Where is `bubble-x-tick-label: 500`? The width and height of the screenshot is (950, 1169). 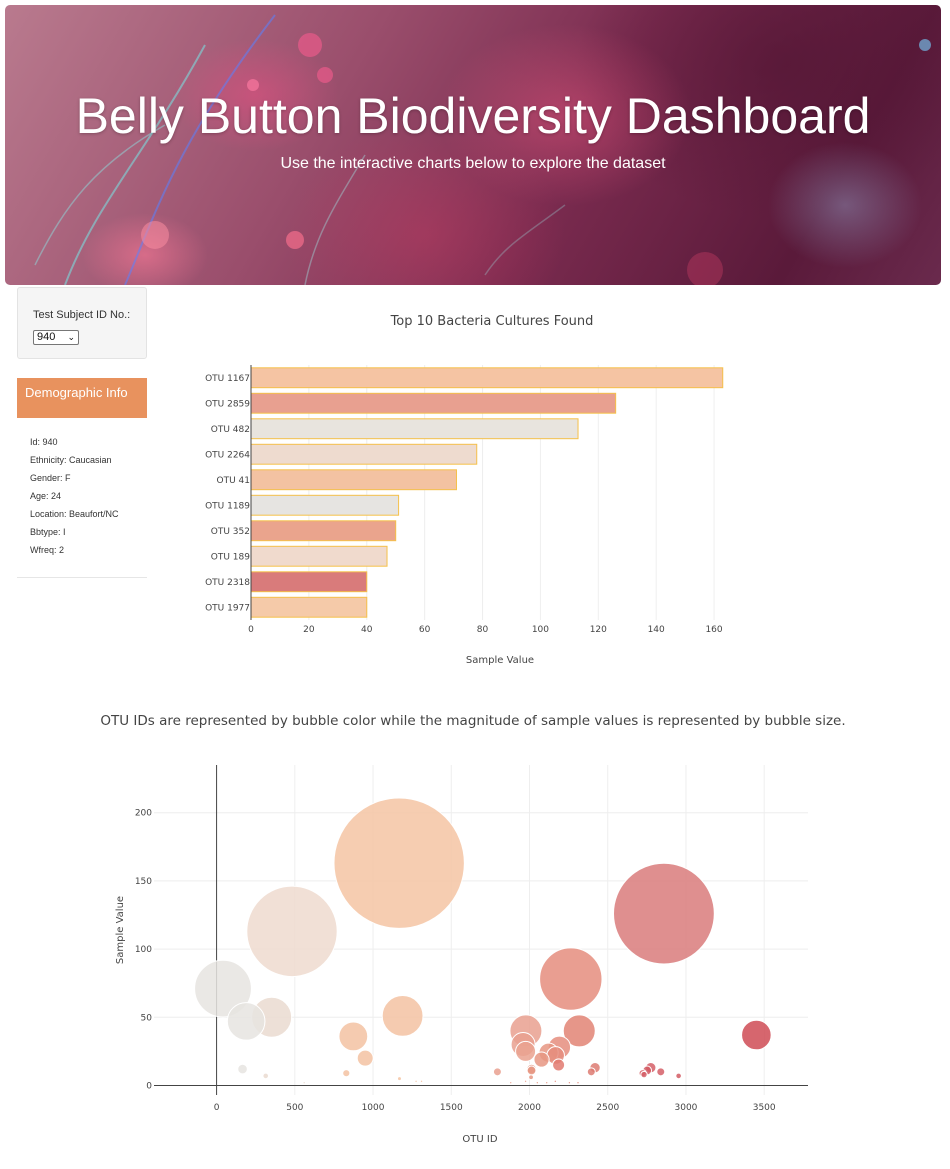
bubble-x-tick-label: 500 is located at coordinates (294, 1108).